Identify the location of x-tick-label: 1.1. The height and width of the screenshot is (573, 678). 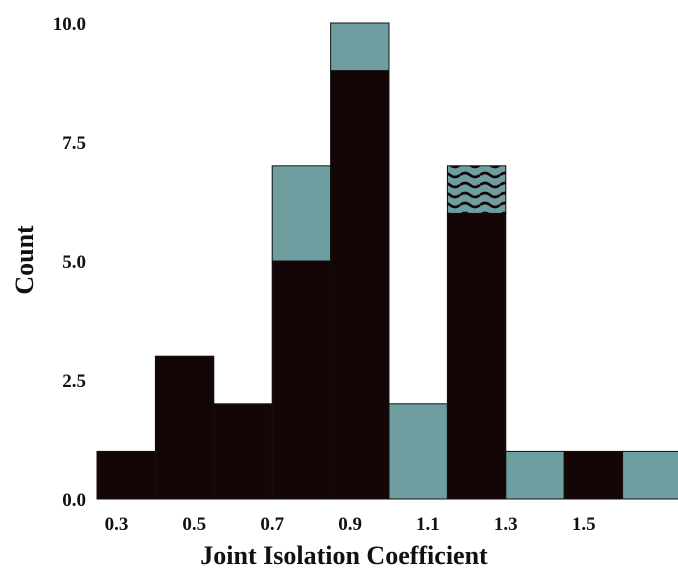
(428, 524).